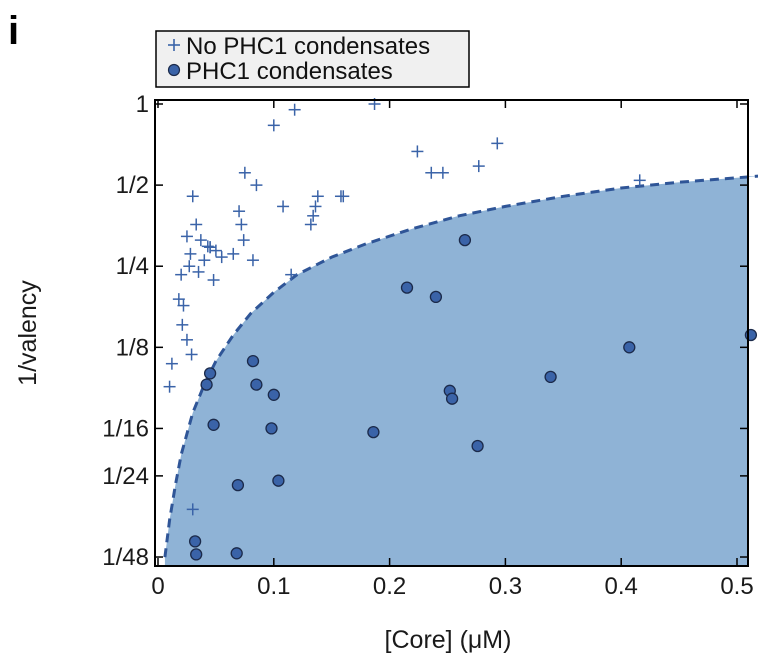 This screenshot has height=661, width=758. Describe the element at coordinates (505, 586) in the screenshot. I see `x-tick-label: 0.3` at that location.